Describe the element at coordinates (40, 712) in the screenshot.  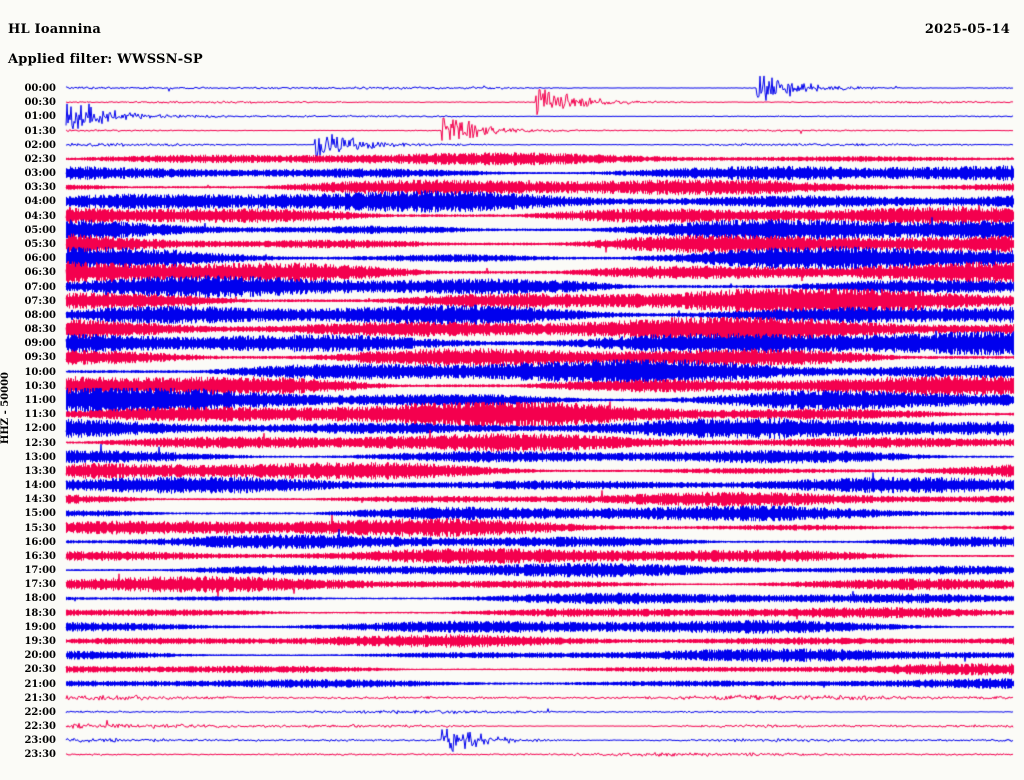
I see `time-tick-label: 22:00` at that location.